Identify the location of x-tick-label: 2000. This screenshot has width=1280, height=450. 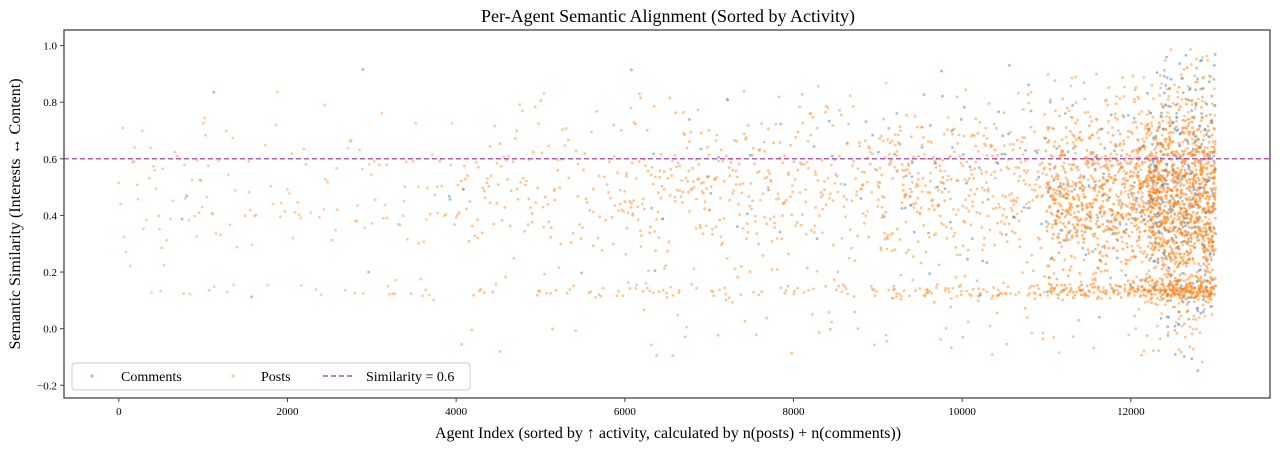
(287, 412).